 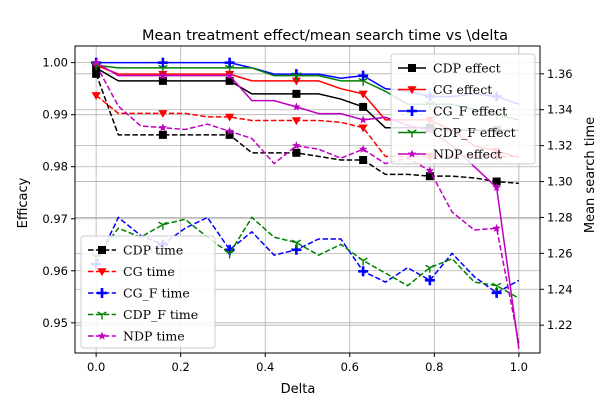 I want to click on legend-item: NDP effect, so click(x=450, y=154).